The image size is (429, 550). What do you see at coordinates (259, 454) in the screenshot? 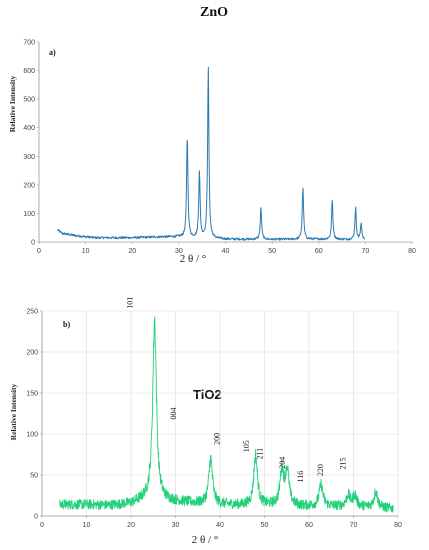
I see `reflection-label-211: 211` at bounding box center [259, 454].